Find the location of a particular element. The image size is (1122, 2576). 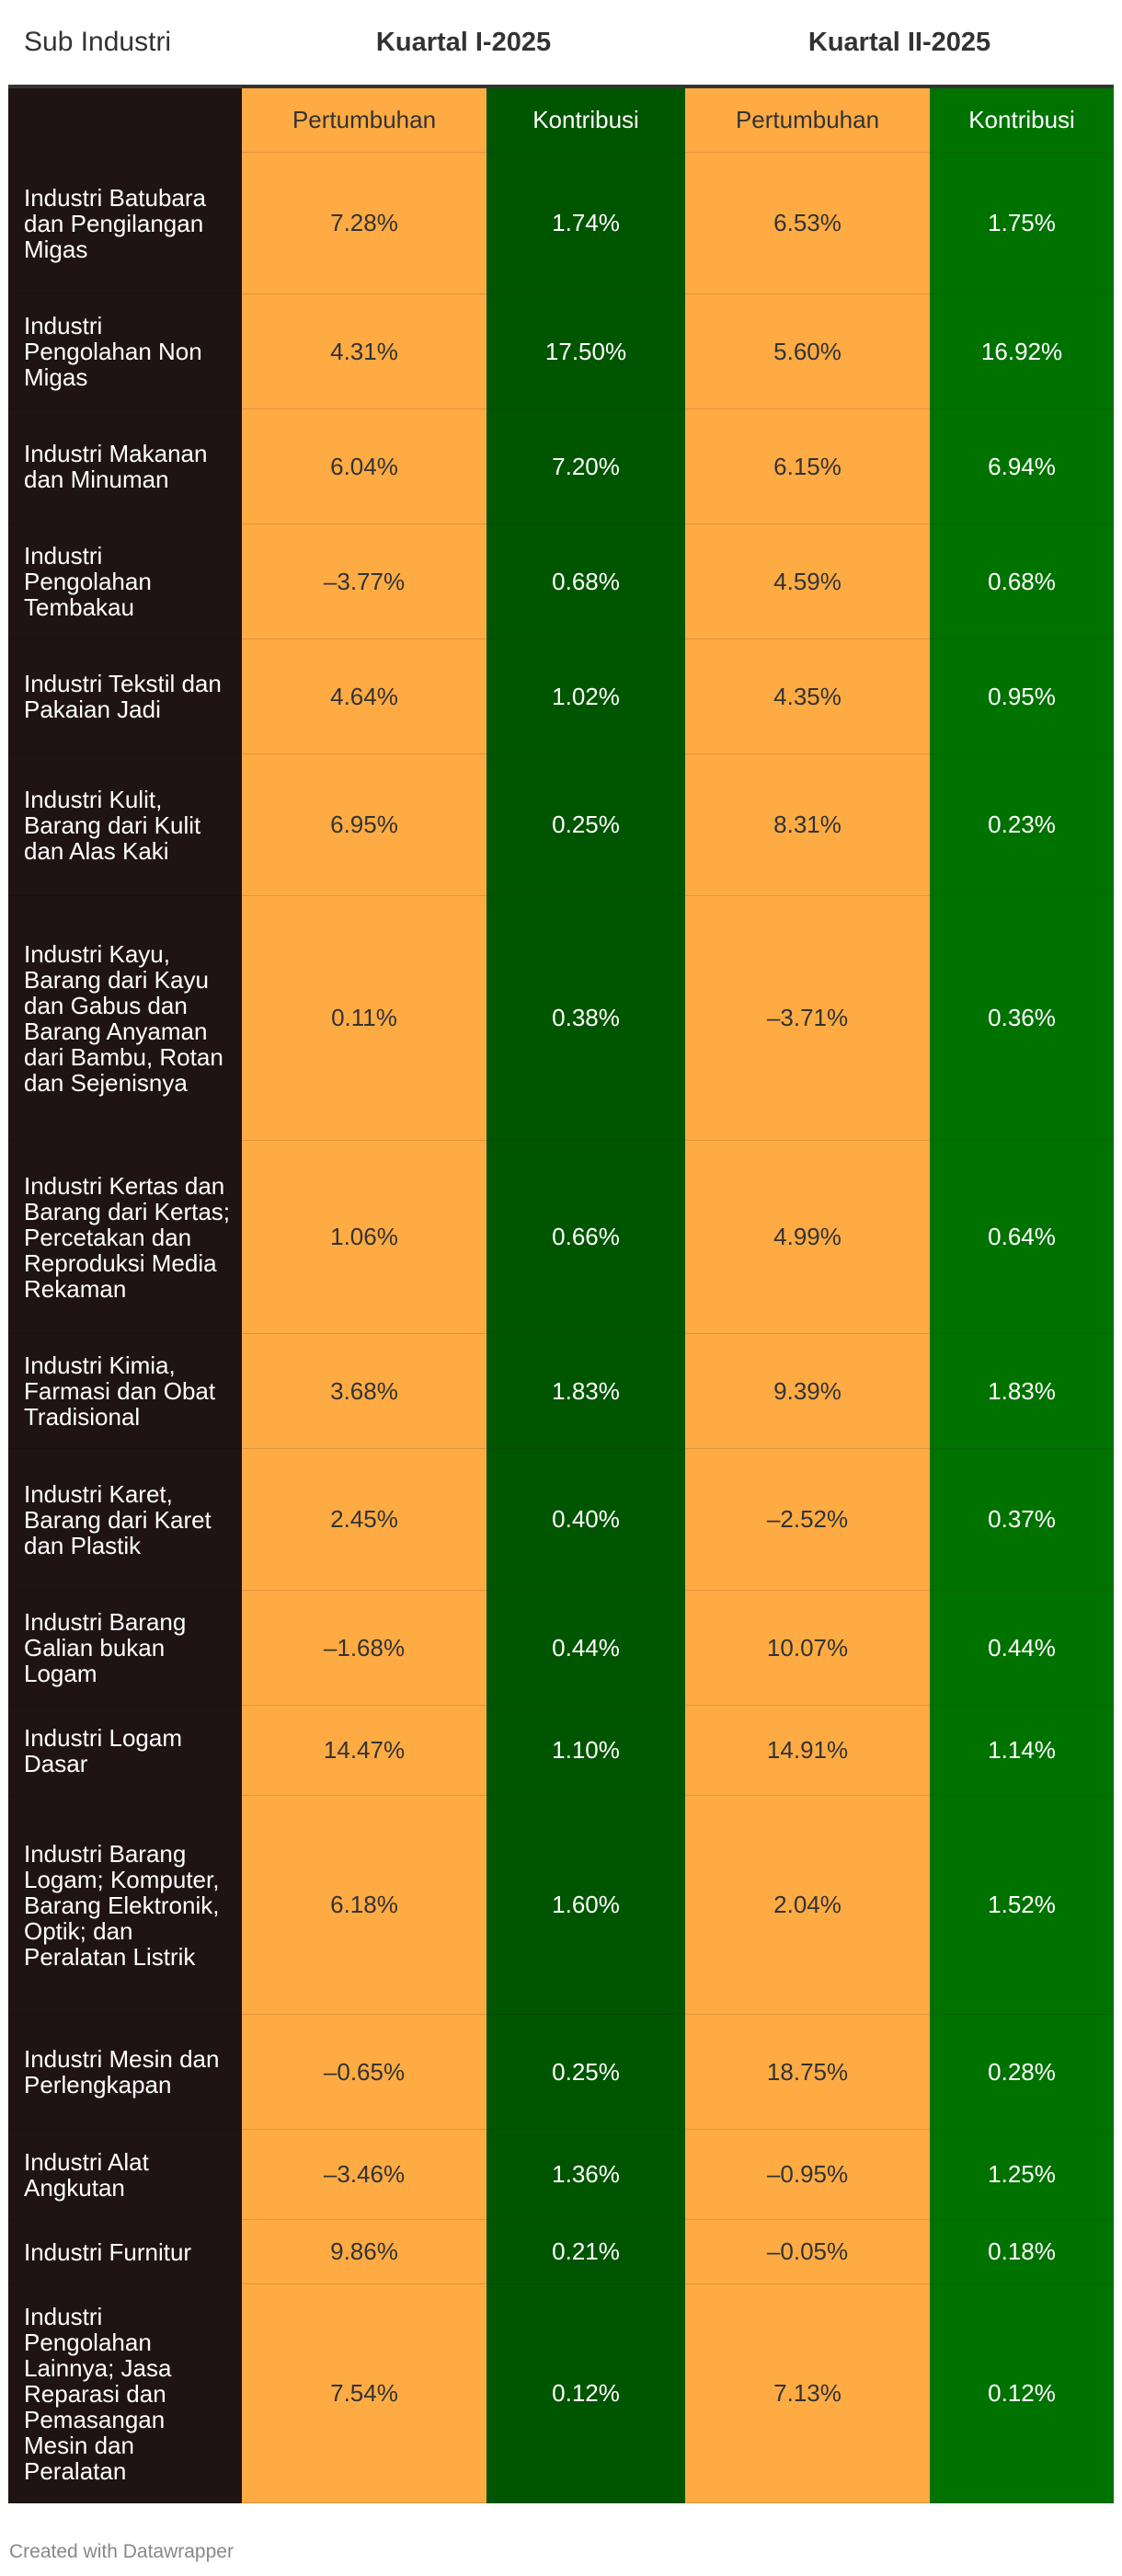

cell-q1-growth: 3.68% is located at coordinates (365, 1391).